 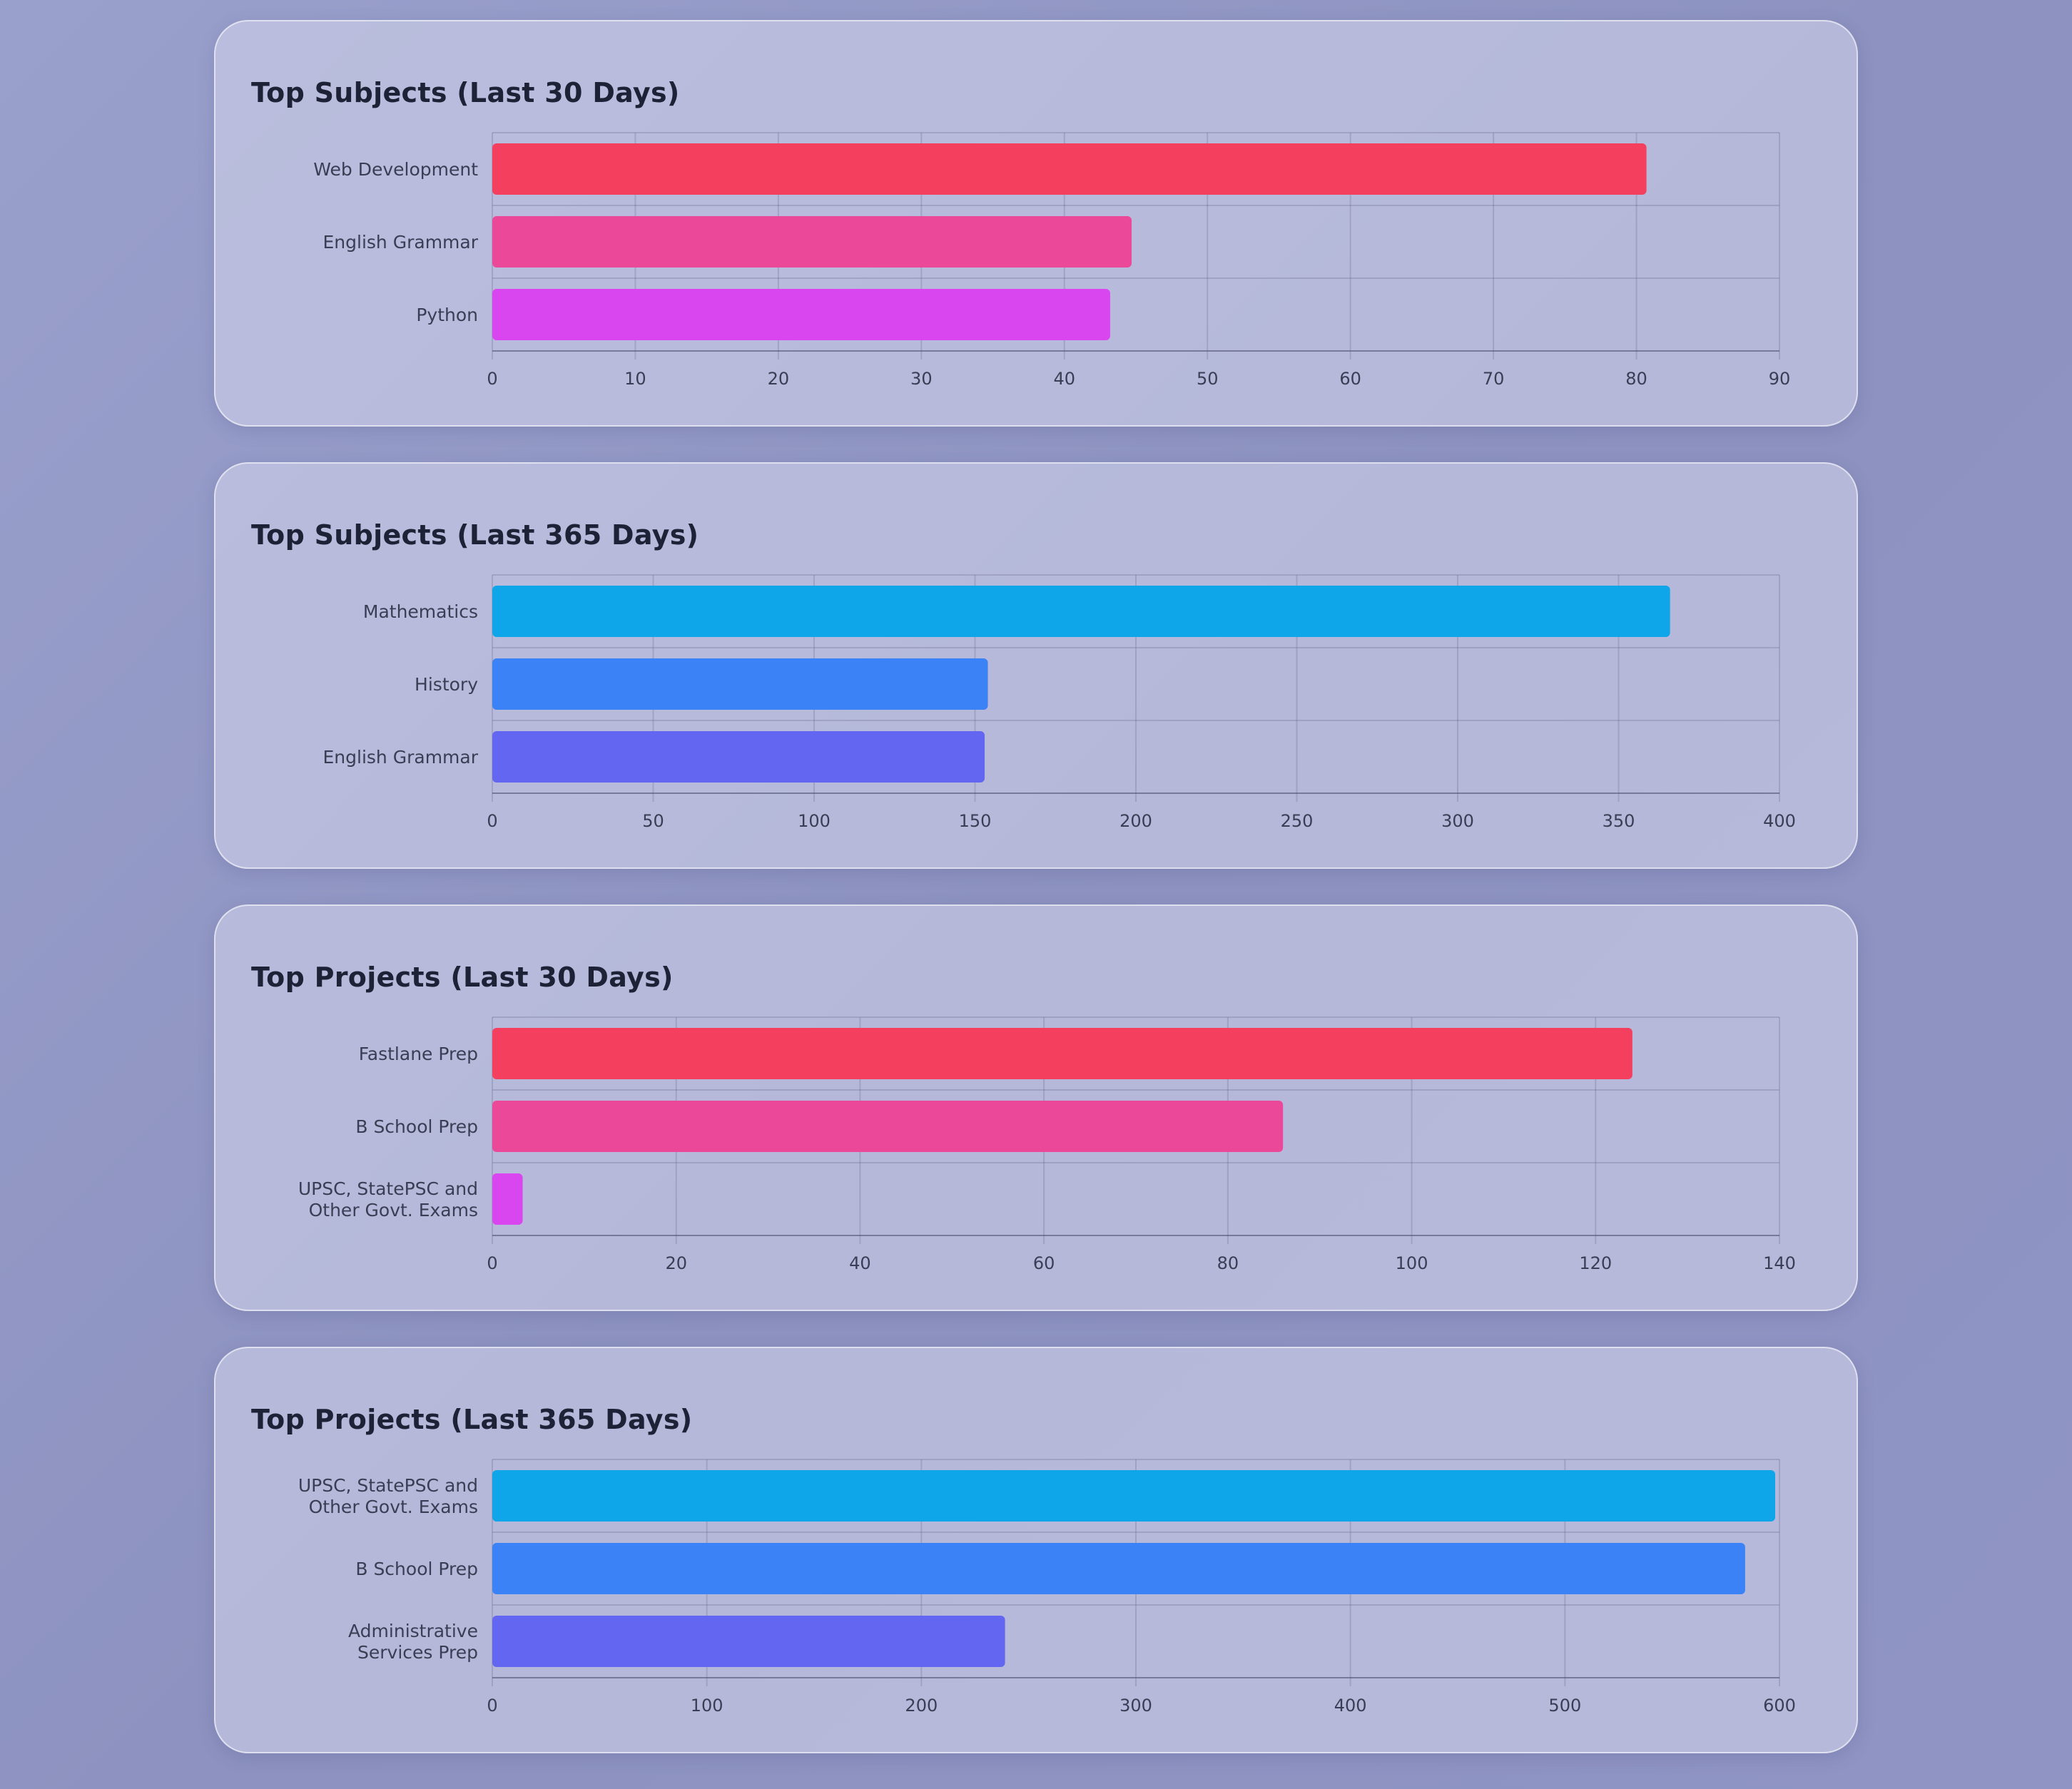 What do you see at coordinates (635, 379) in the screenshot?
I see `tick-label: 10` at bounding box center [635, 379].